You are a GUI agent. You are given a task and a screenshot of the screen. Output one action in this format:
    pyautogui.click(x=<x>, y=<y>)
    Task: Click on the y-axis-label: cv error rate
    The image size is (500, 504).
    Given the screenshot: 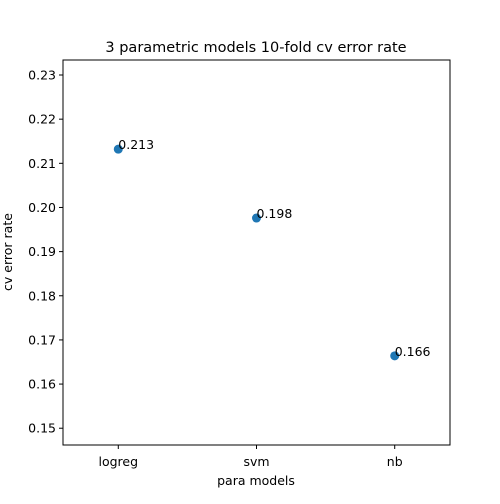 What is the action you would take?
    pyautogui.click(x=7, y=252)
    